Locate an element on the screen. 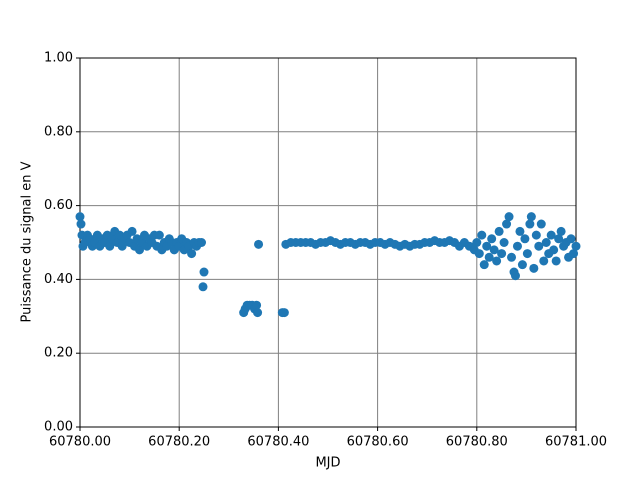 The image size is (640, 480). y-tick-label: 0.80 is located at coordinates (58, 131).